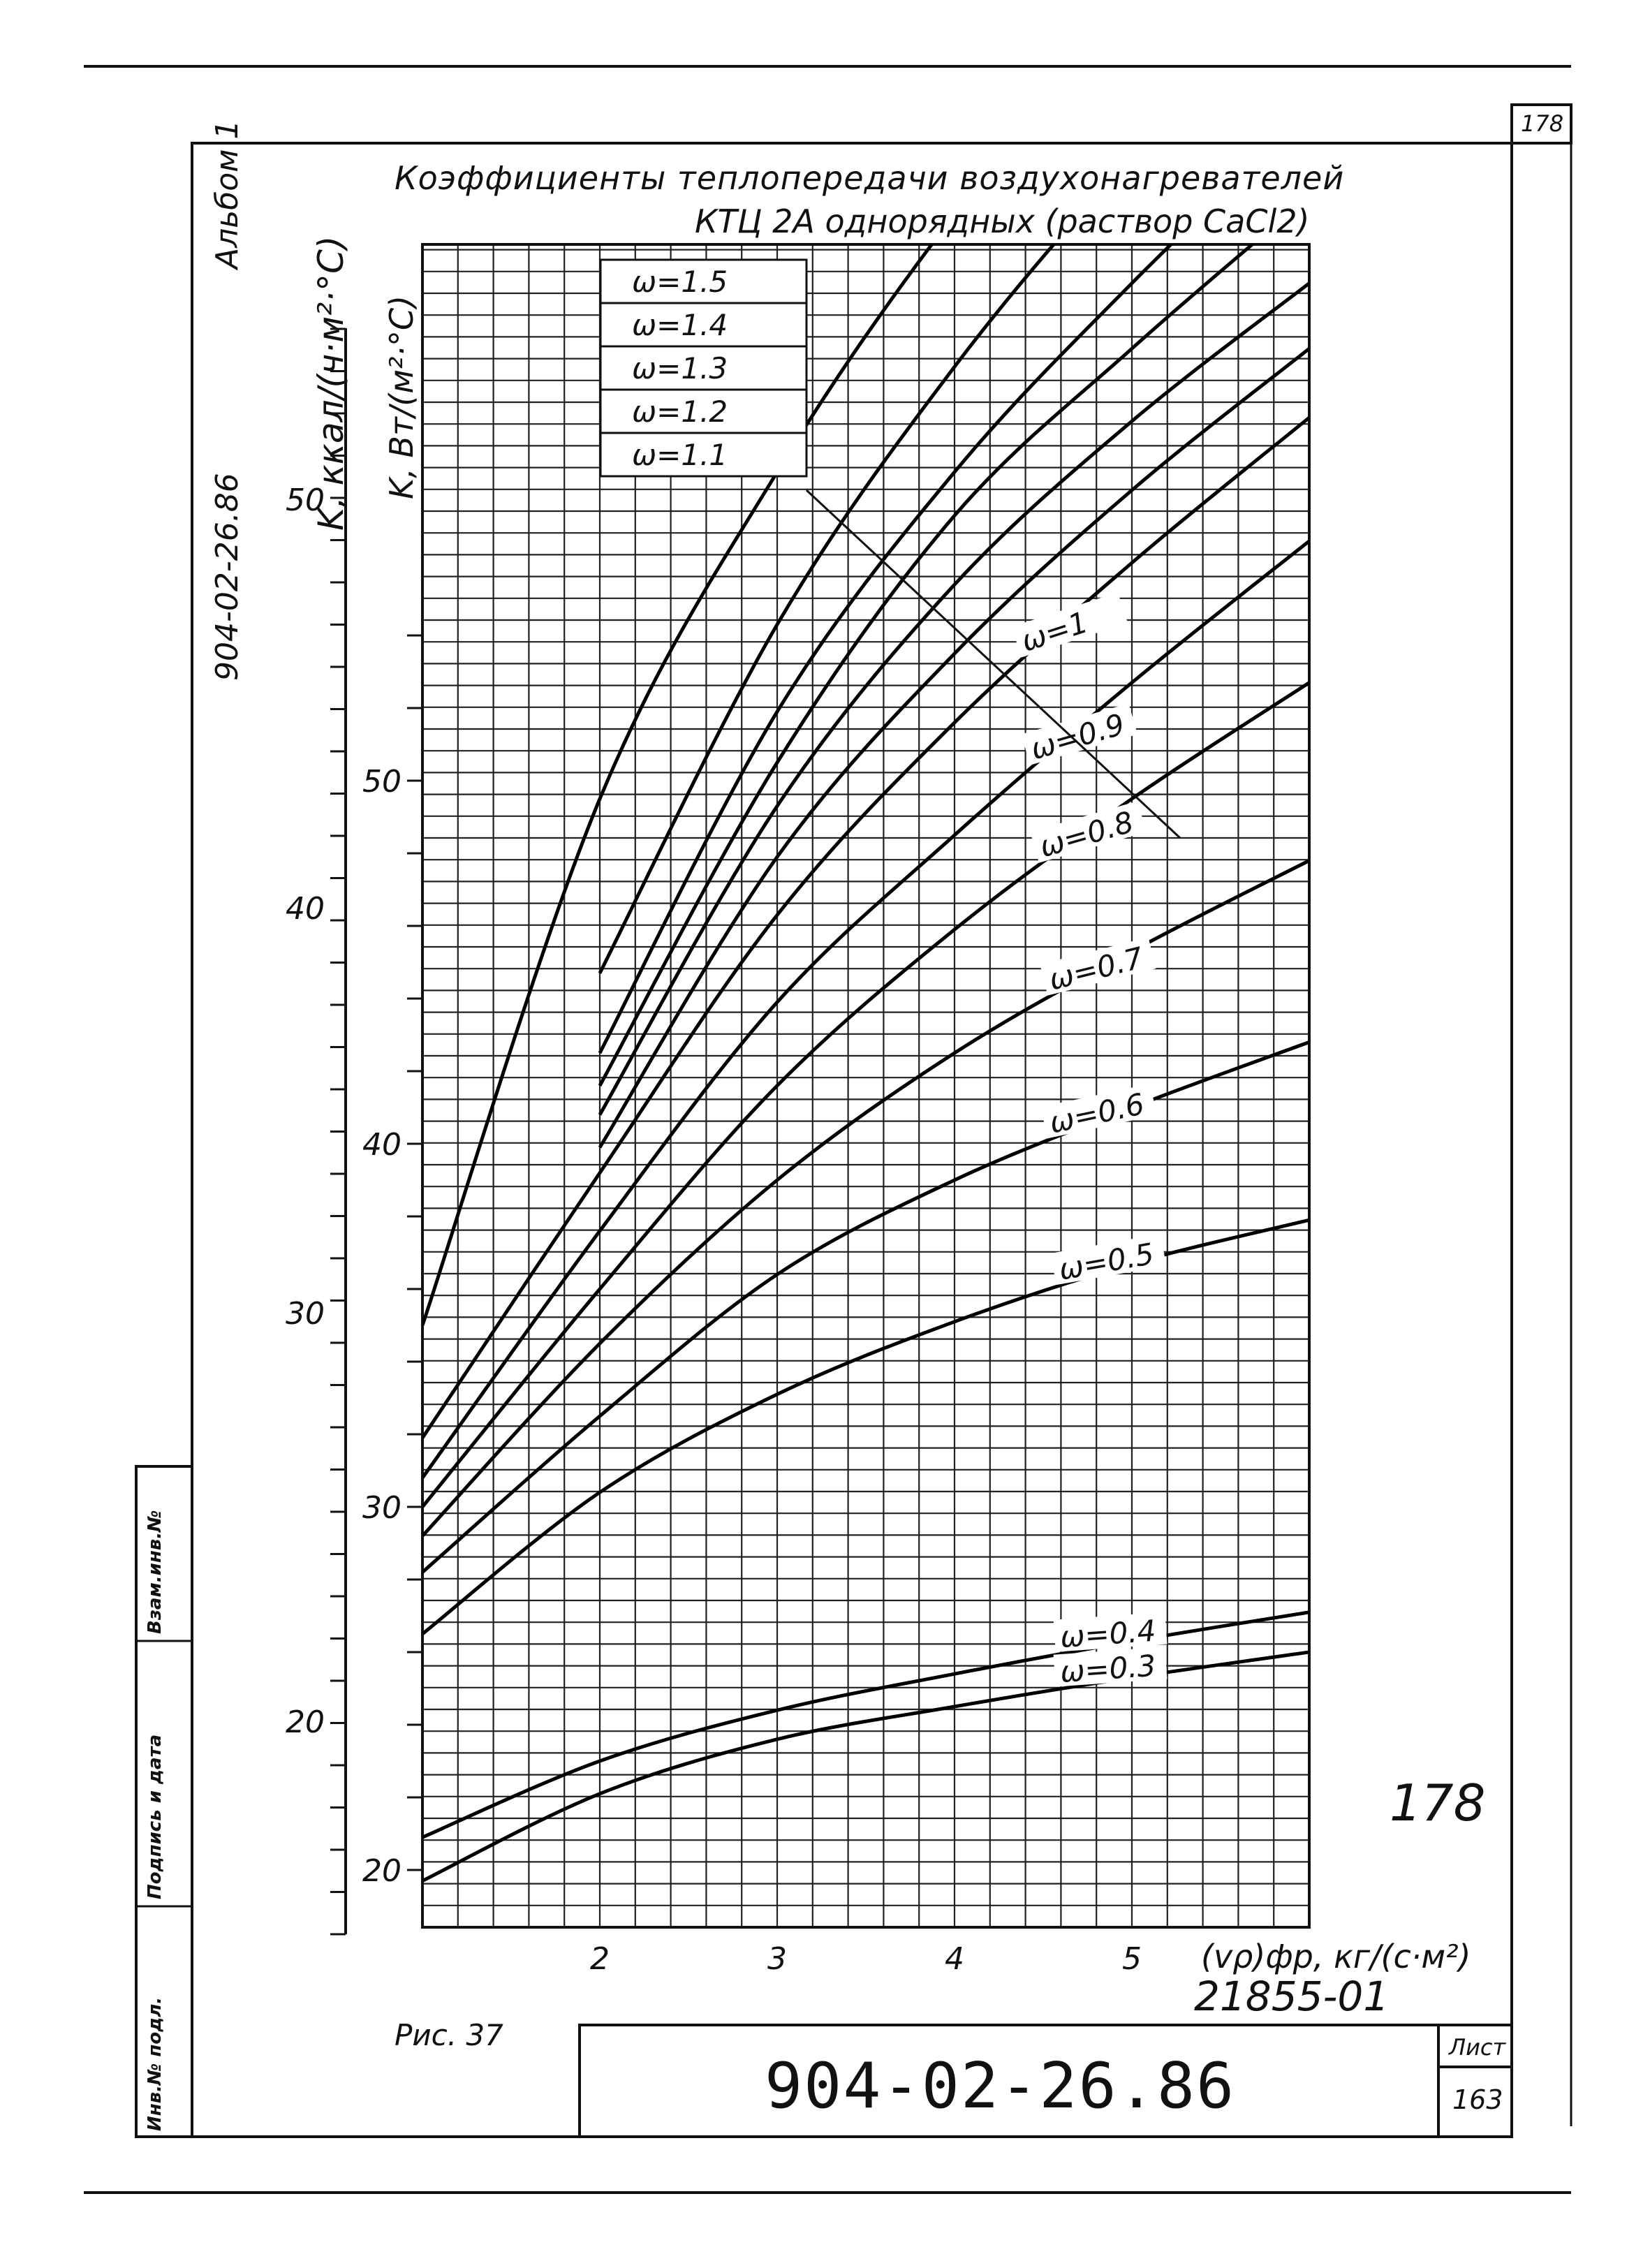 The width and height of the screenshot is (1650, 2268). I want to click on legend-box, so click(703, 368).